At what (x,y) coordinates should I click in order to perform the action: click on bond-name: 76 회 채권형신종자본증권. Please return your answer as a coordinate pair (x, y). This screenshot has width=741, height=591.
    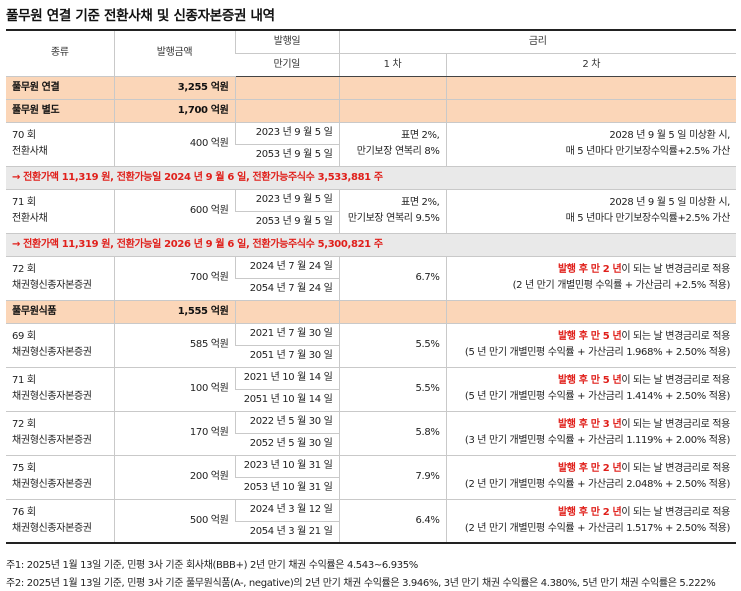
    Looking at the image, I should click on (60, 521).